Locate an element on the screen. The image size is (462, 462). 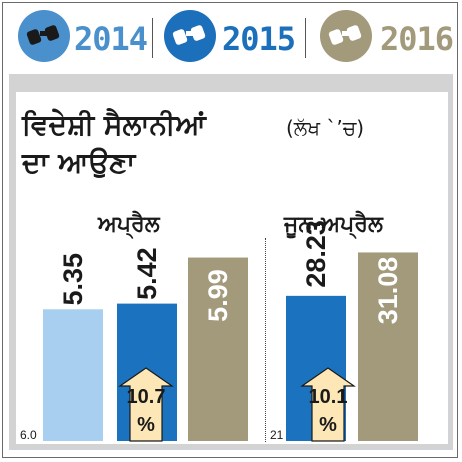
bar-2014 is located at coordinates (73, 375).